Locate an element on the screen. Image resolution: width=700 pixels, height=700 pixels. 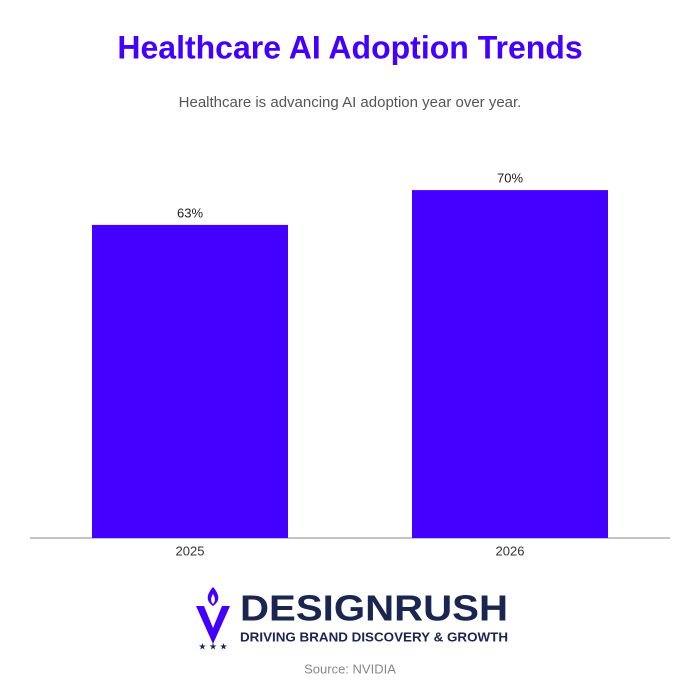
value-label: 63% is located at coordinates (190, 212).